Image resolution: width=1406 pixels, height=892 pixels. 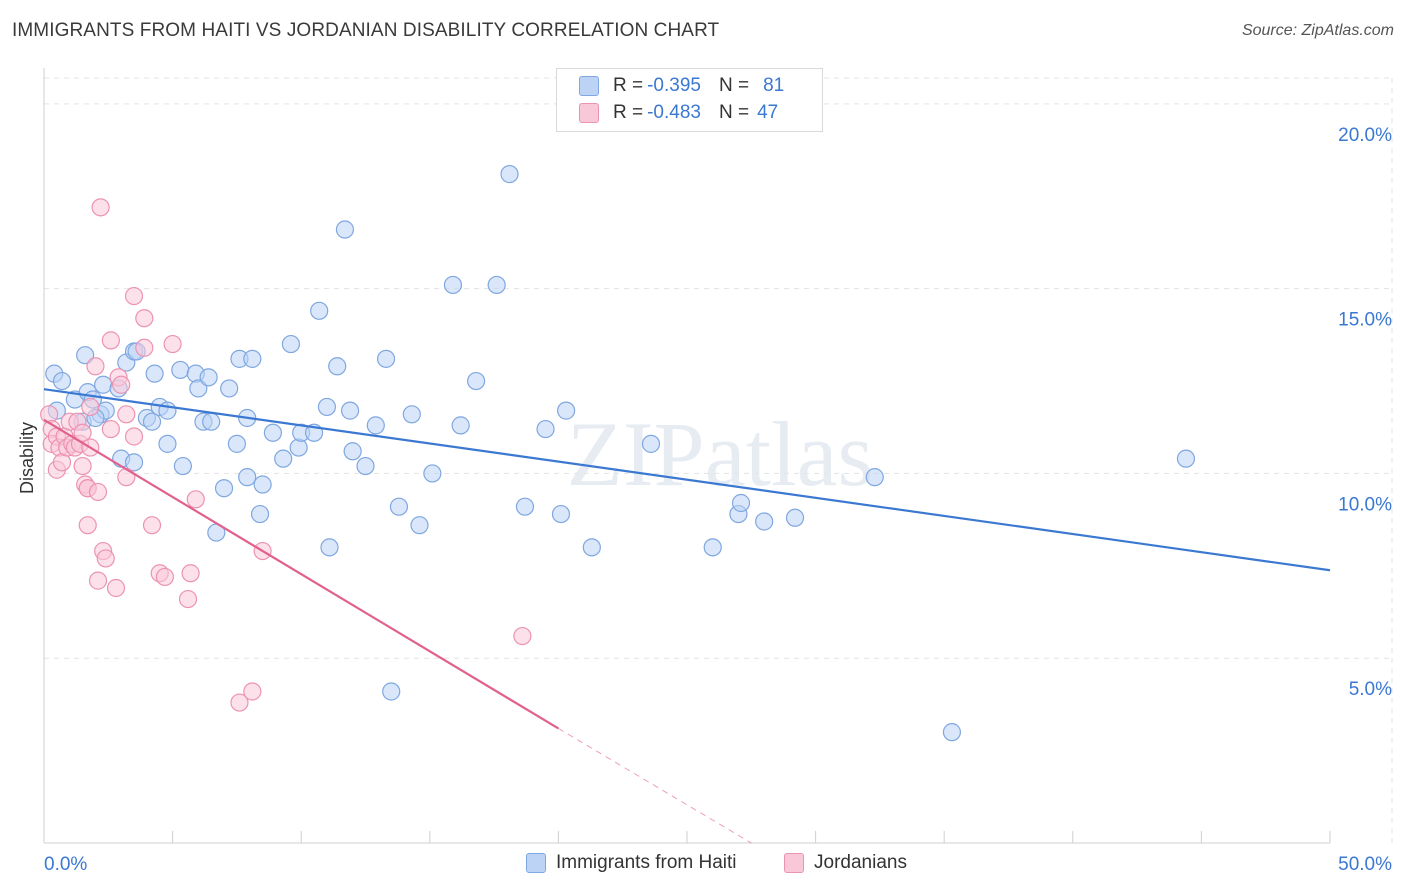 What do you see at coordinates (655, 786) in the screenshot?
I see `jordanian-trend-extension` at bounding box center [655, 786].